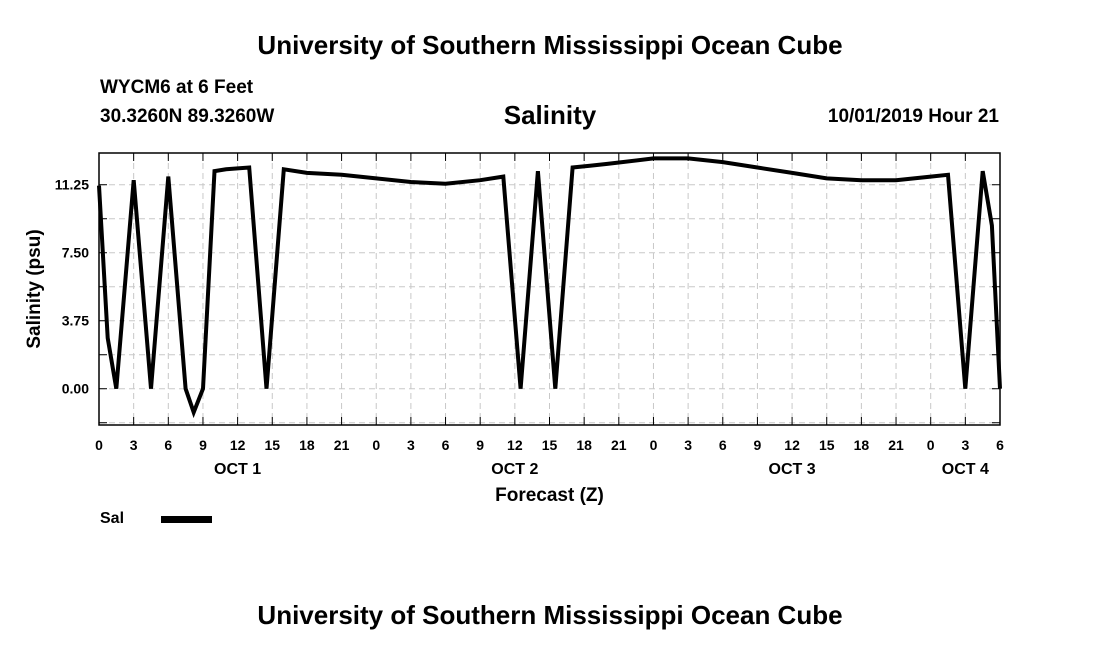 The width and height of the screenshot is (1100, 650). Describe the element at coordinates (177, 87) in the screenshot. I see `station-label: WYCM6 at 6 Feet` at that location.